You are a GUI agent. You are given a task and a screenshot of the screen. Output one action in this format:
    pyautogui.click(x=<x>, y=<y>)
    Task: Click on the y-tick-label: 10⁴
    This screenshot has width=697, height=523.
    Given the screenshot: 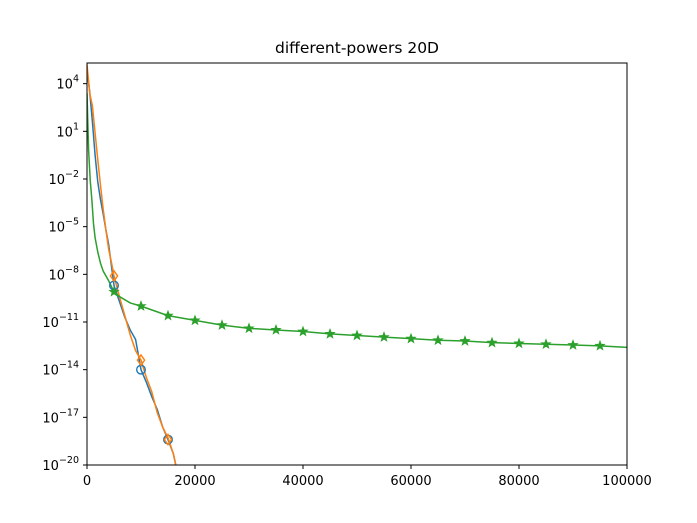 What is the action you would take?
    pyautogui.click(x=67, y=83)
    